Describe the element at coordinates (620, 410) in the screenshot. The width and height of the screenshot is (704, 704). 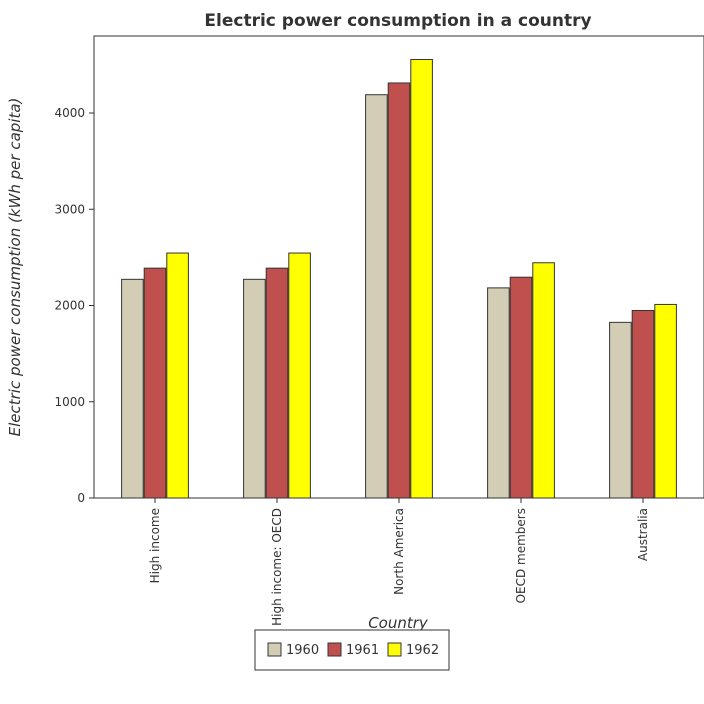
I see `bar-1960-australia` at that location.